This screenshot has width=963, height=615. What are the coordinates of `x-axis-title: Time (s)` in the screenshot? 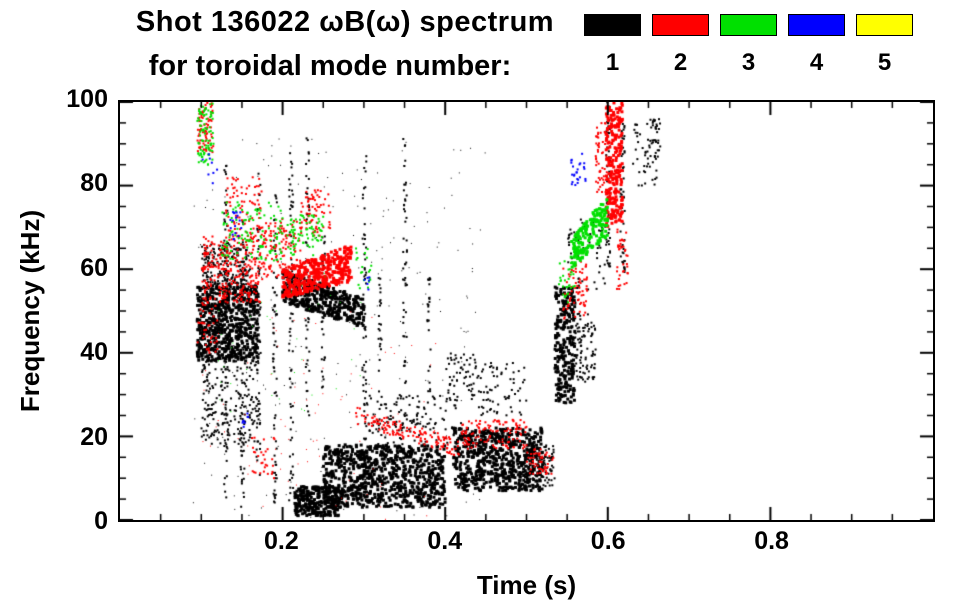 It's located at (526, 585).